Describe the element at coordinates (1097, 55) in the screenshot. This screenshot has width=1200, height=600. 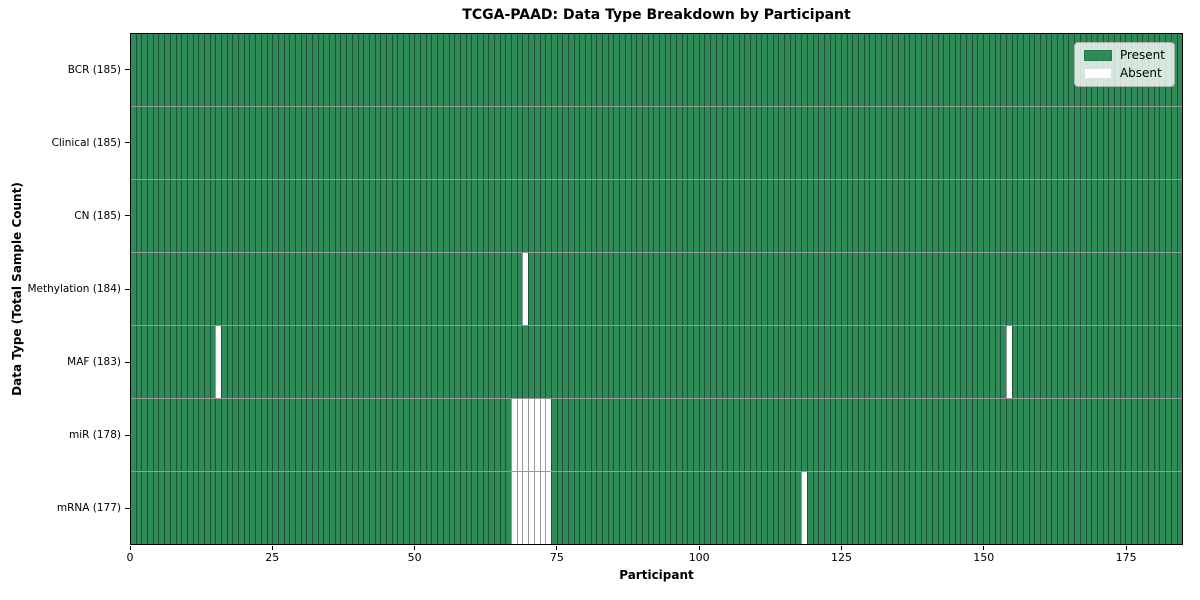
I see `present-swatch-icon` at that location.